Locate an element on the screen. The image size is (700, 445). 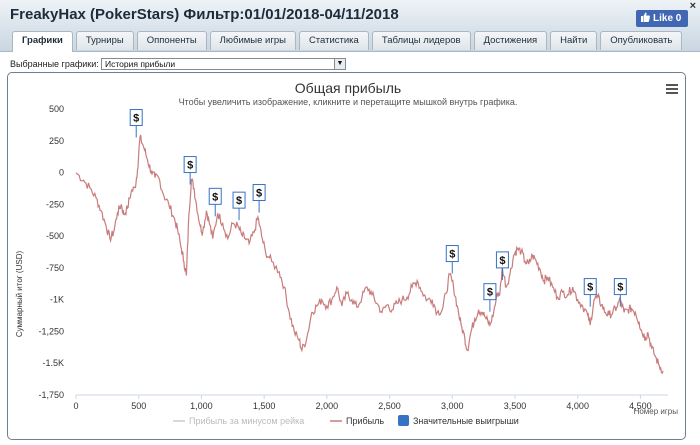
tab-achievements: Достижения is located at coordinates (510, 40).